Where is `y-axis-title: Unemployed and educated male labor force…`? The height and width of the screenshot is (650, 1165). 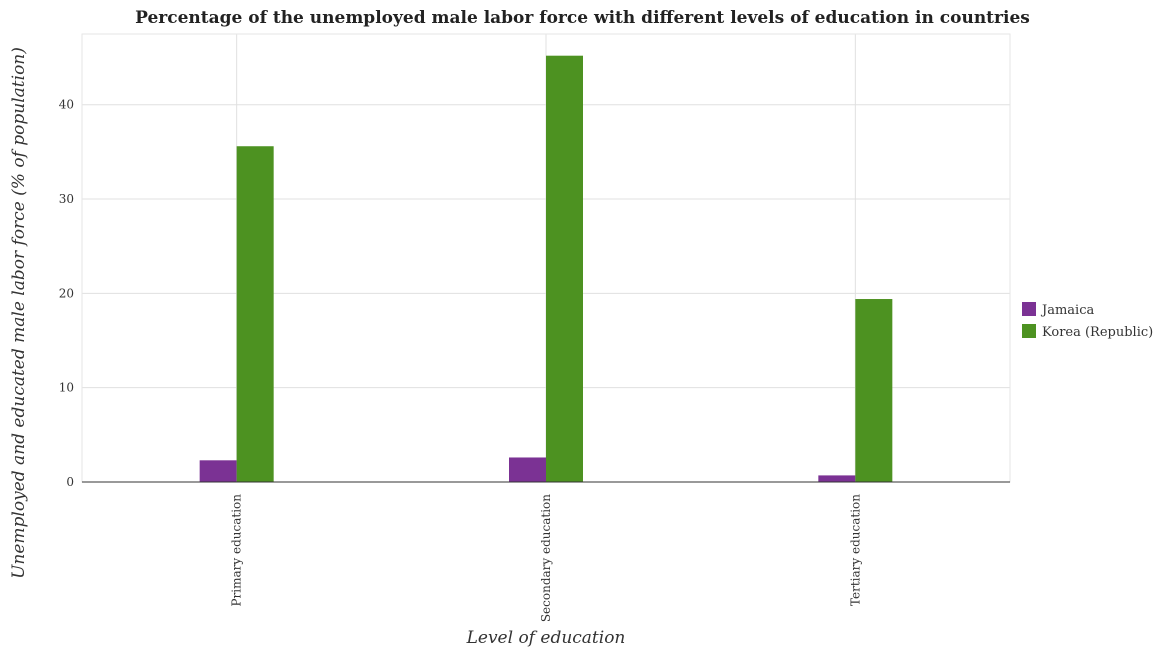
y-axis-title: Unemployed and educated male labor force… is located at coordinates (19, 313).